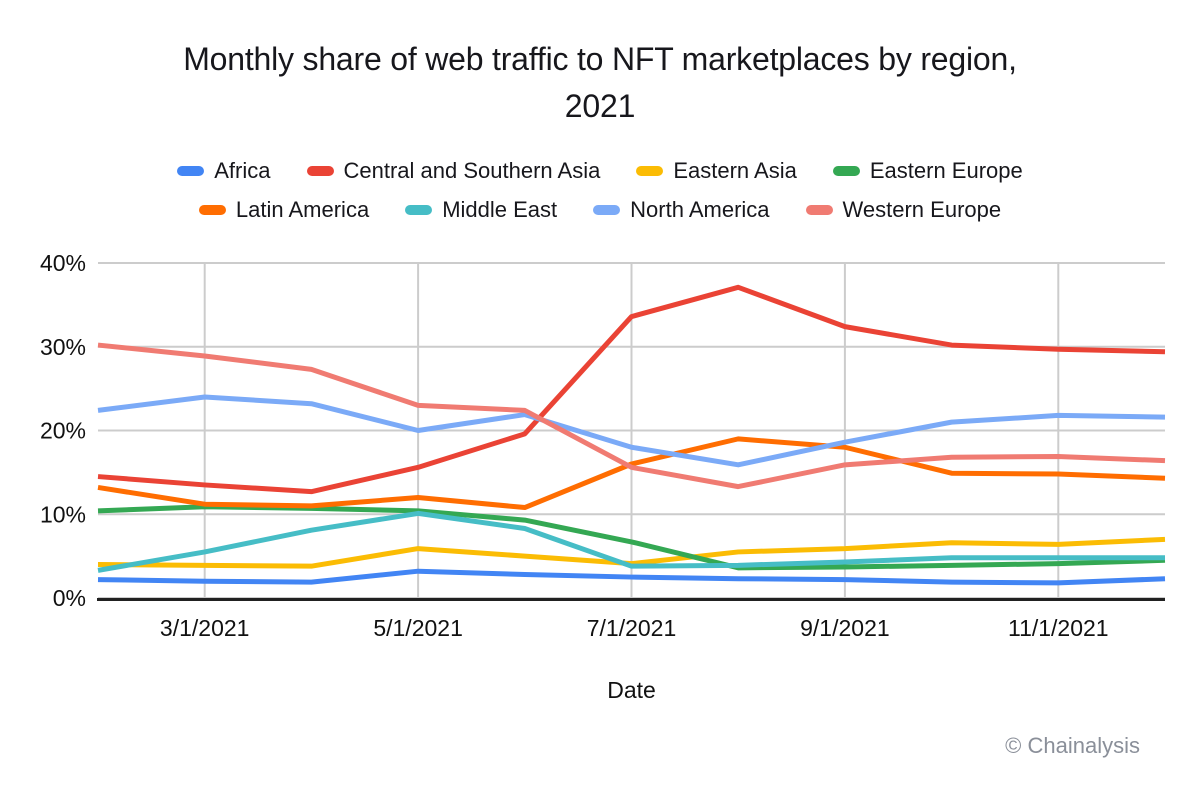  I want to click on x-axis-title: Date, so click(631, 690).